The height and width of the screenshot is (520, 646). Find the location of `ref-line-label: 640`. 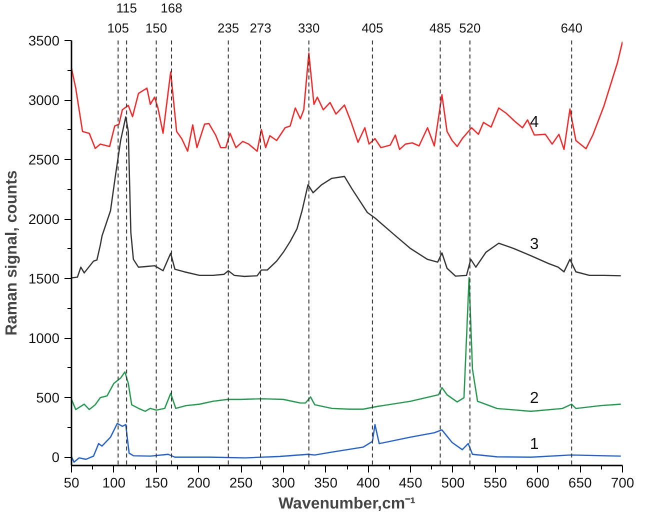

ref-line-label: 640 is located at coordinates (571, 28).